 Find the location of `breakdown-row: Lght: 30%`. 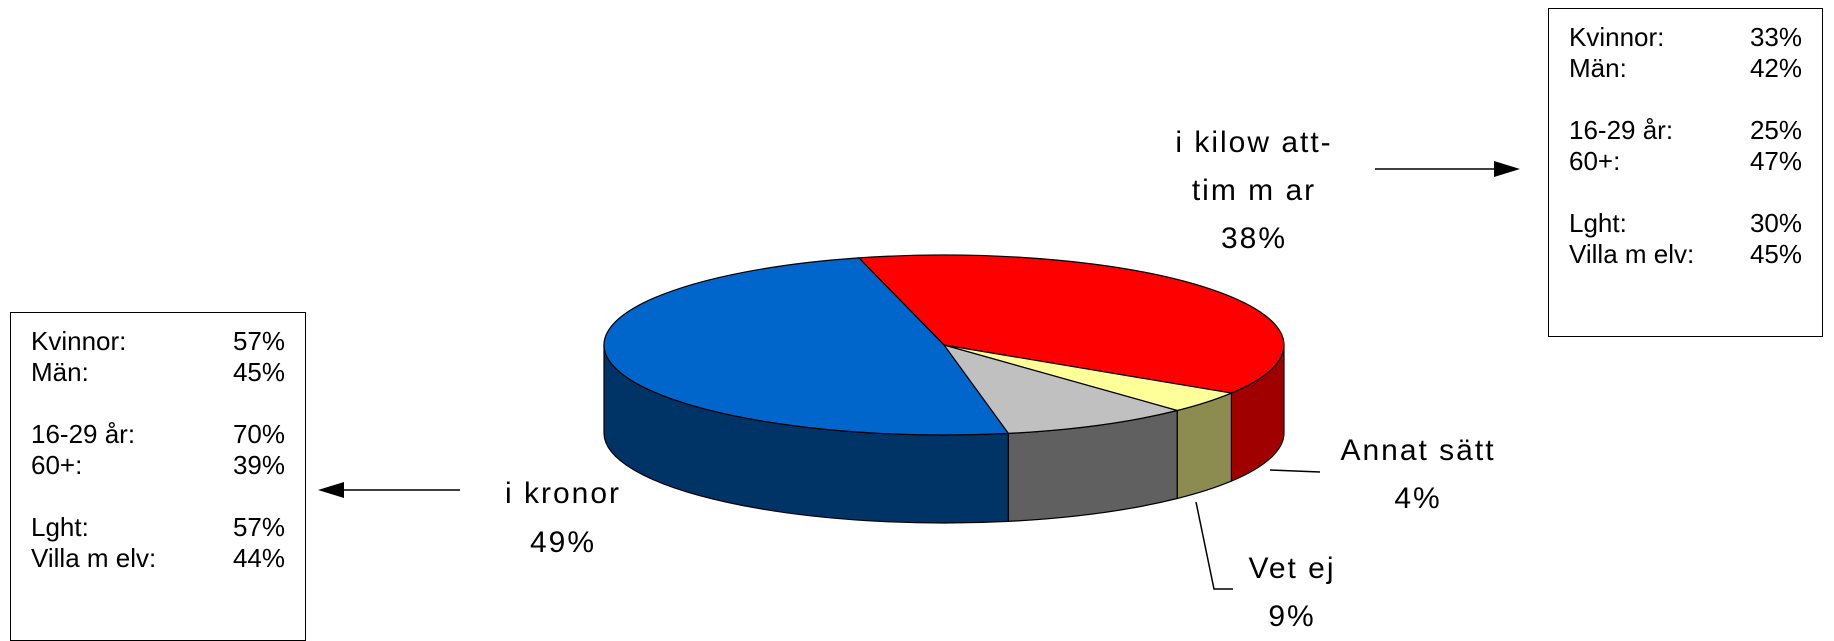

breakdown-row: Lght: 30% is located at coordinates (1685, 223).